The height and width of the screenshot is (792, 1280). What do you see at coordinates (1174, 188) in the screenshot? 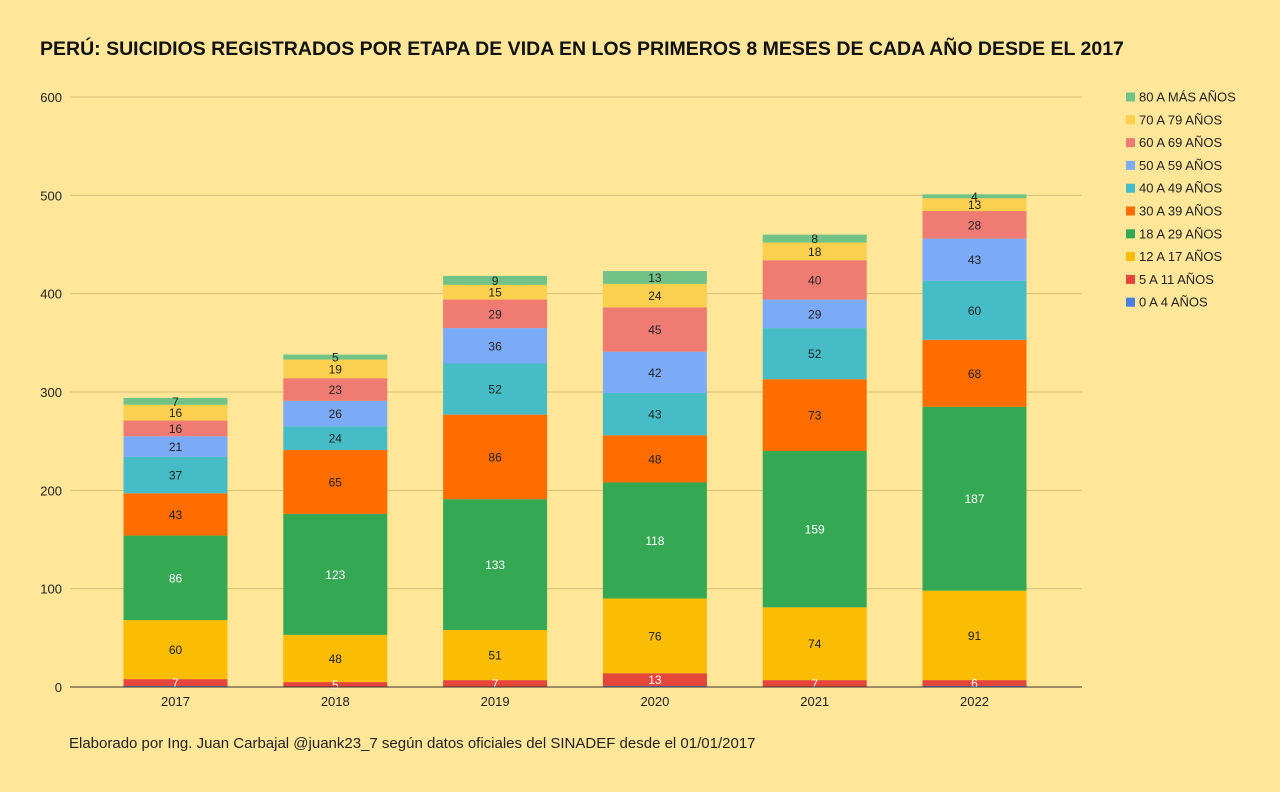
I see `legend-item: 40 A 49 AÑOS` at bounding box center [1174, 188].